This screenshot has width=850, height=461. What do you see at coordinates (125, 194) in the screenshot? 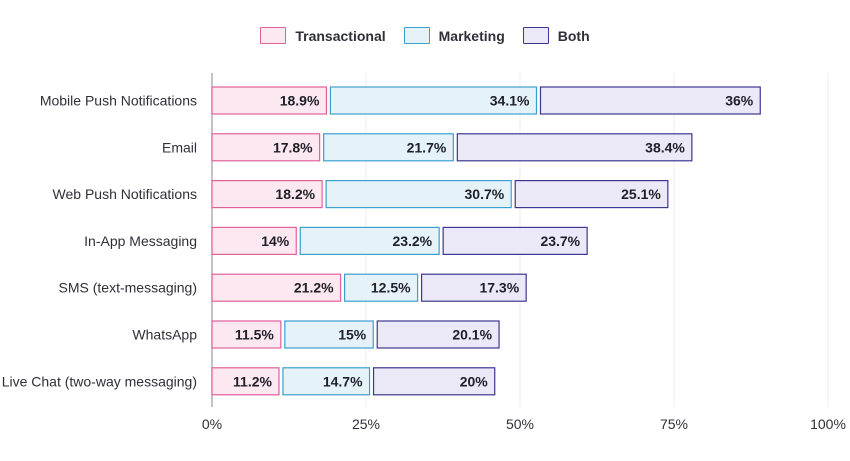
I see `category-label: Web Push Notifications` at bounding box center [125, 194].